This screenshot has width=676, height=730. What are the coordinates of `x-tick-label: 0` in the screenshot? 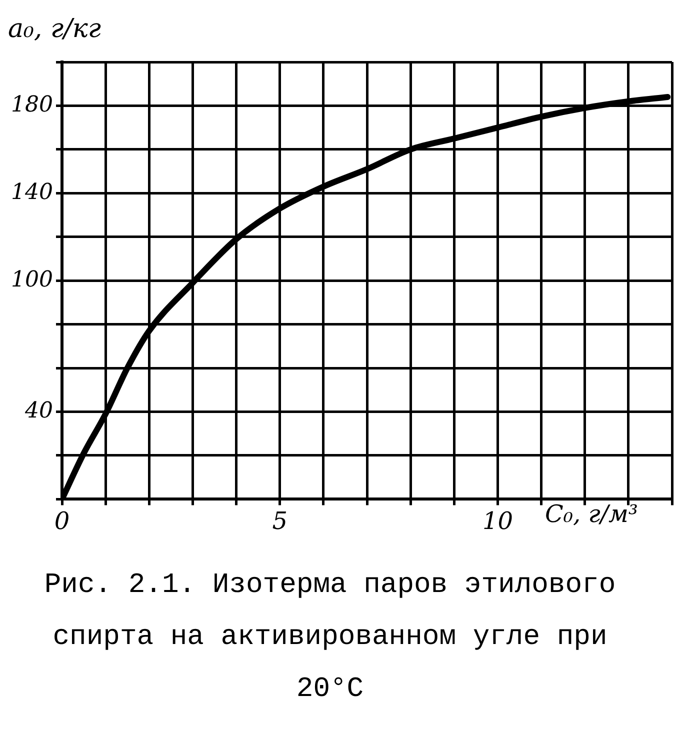 It's located at (62, 520).